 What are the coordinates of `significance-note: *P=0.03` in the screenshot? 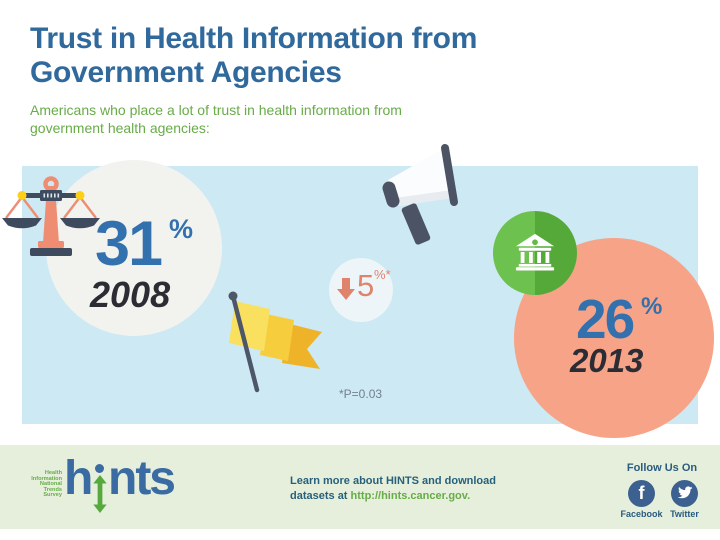 It's located at (361, 394).